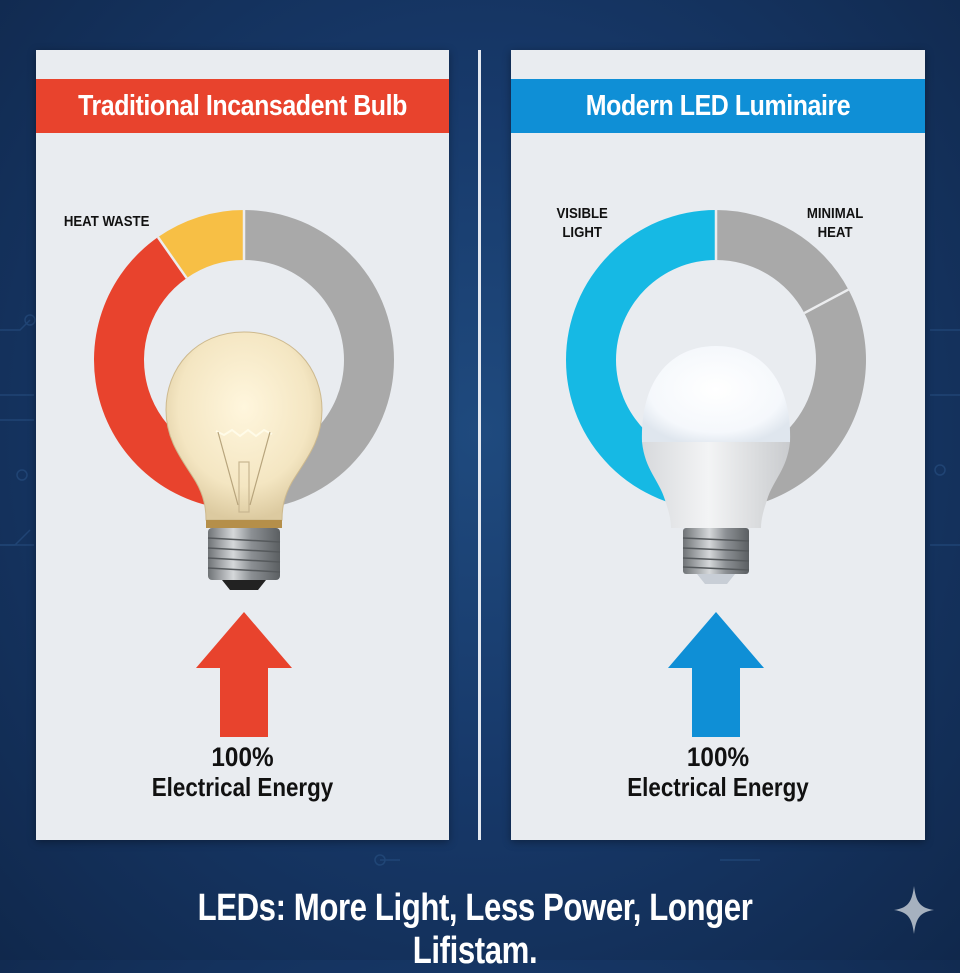 The image size is (960, 973). What do you see at coordinates (106, 221) in the screenshot?
I see `heat-waste-label: HEAT WASTE` at bounding box center [106, 221].